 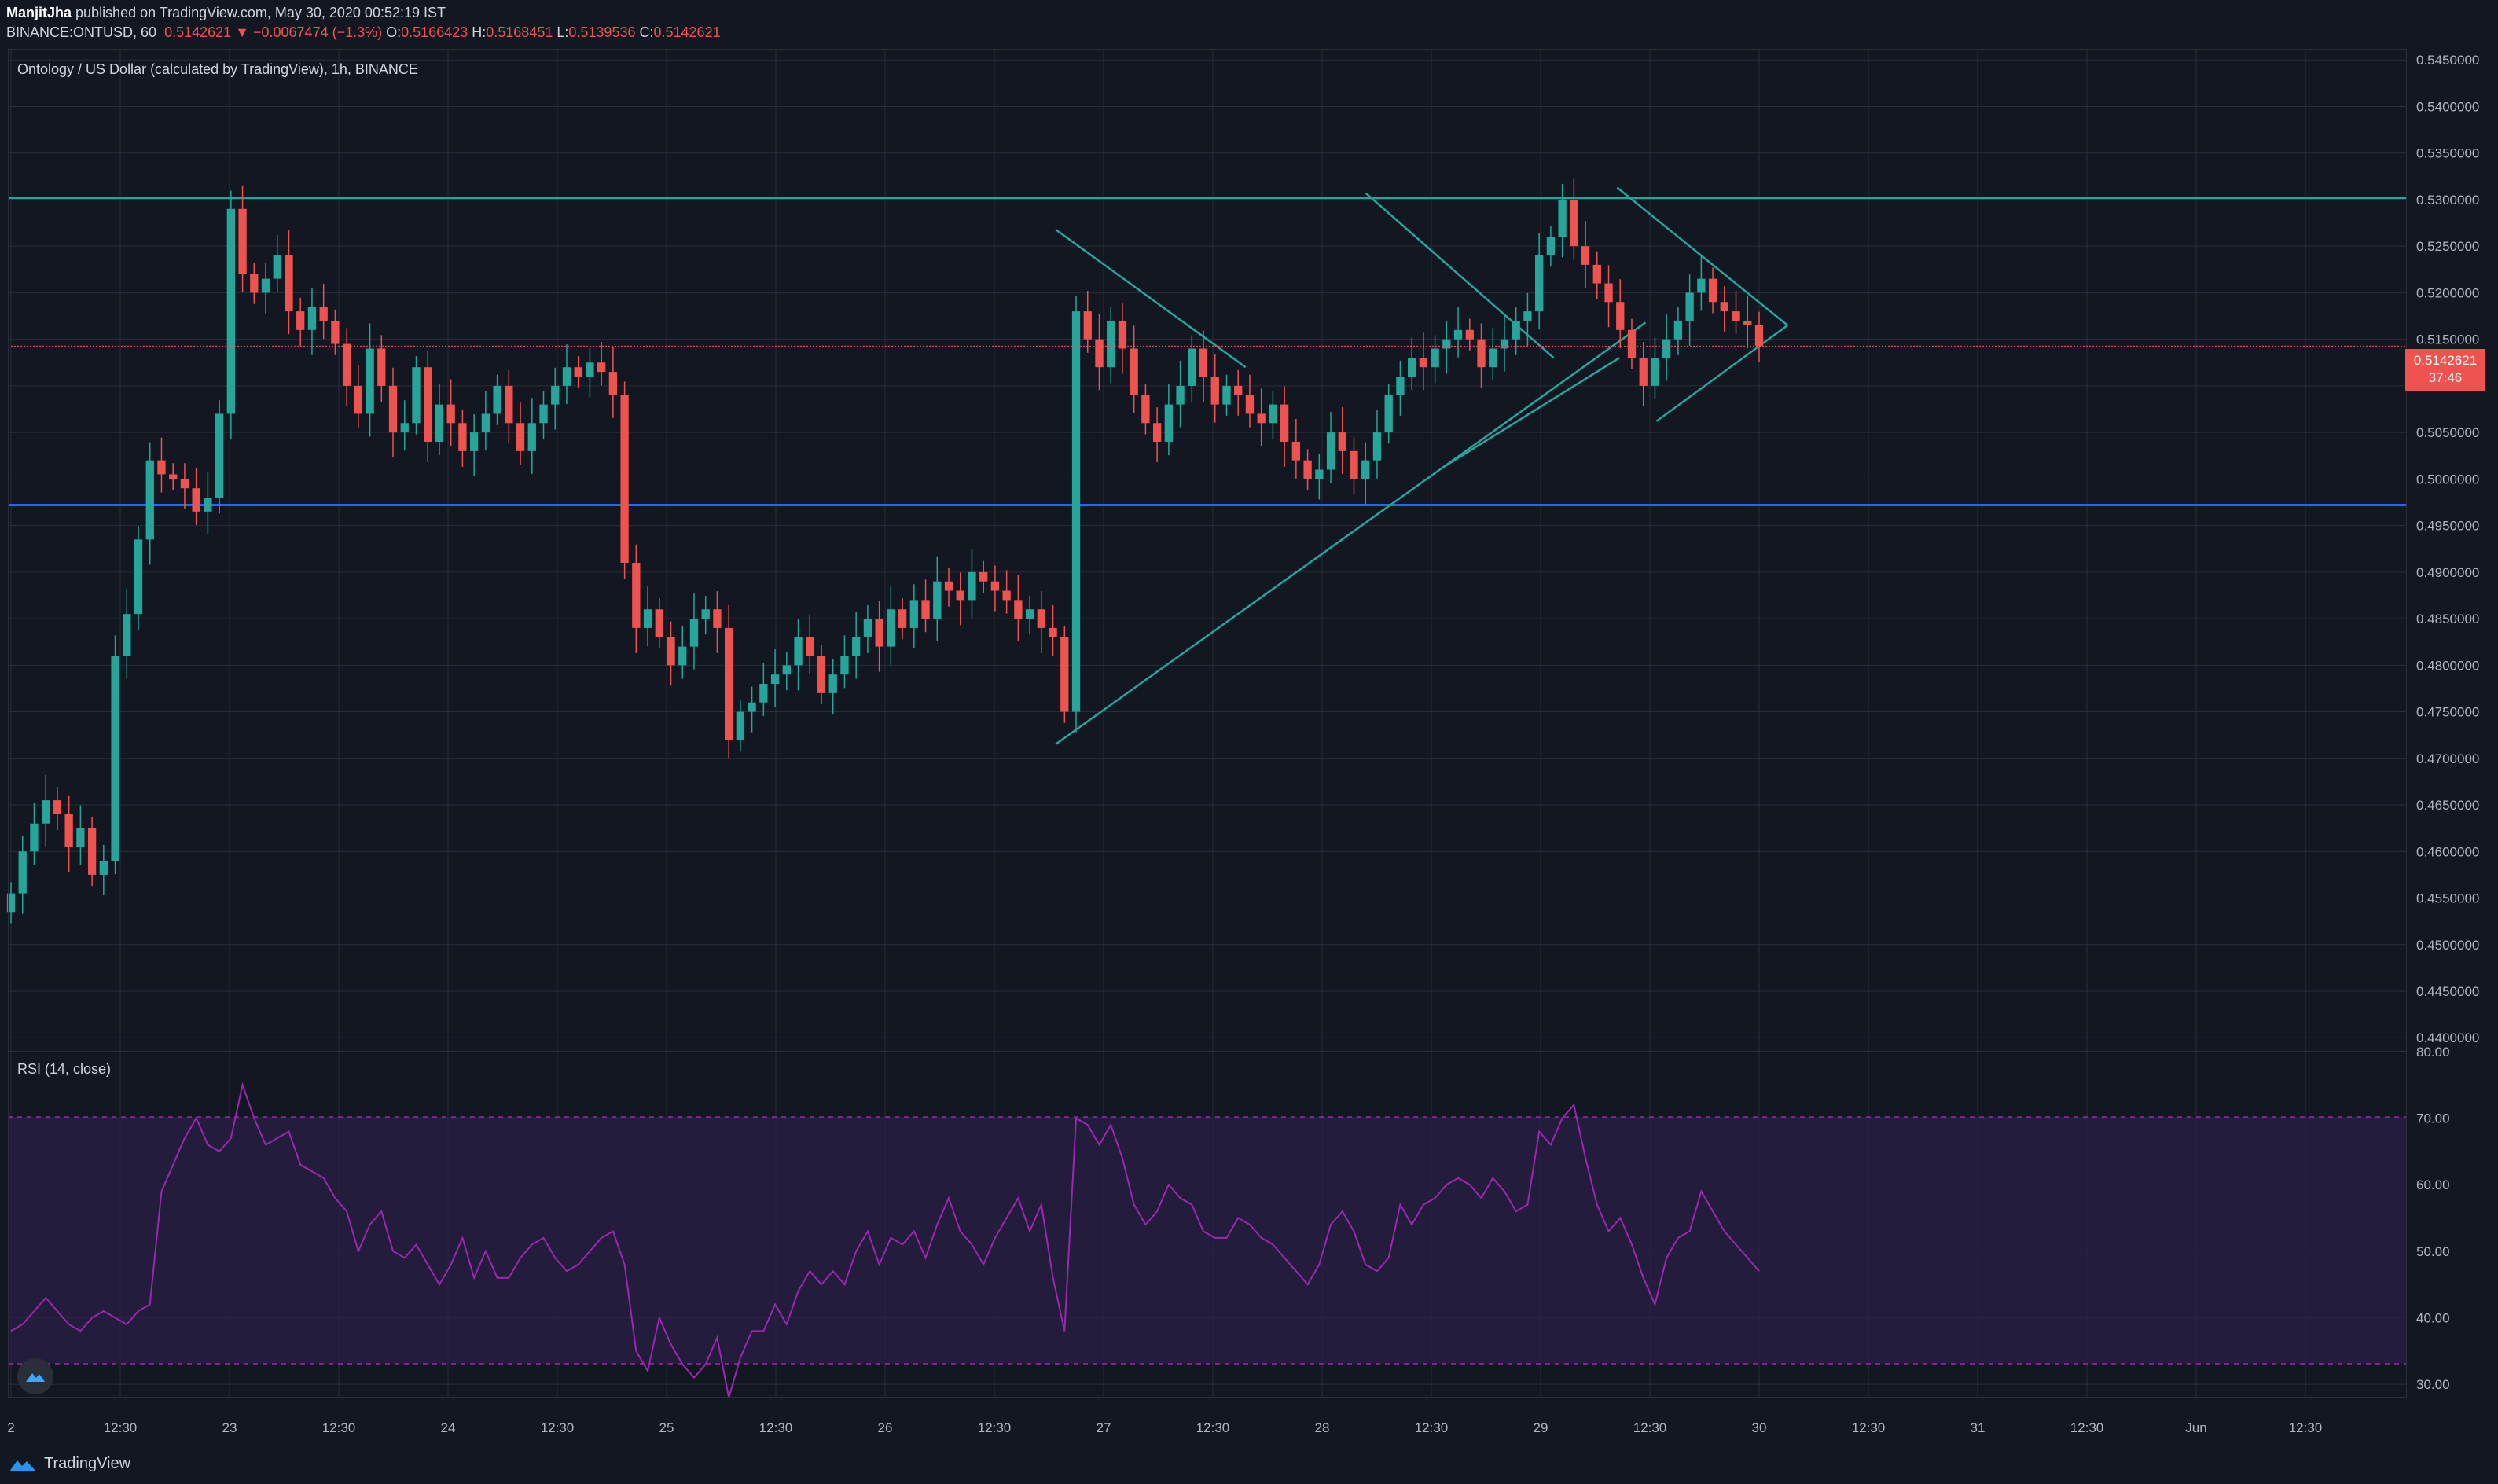 I want to click on price-tick-label: 0.5150000, so click(x=2447, y=339).